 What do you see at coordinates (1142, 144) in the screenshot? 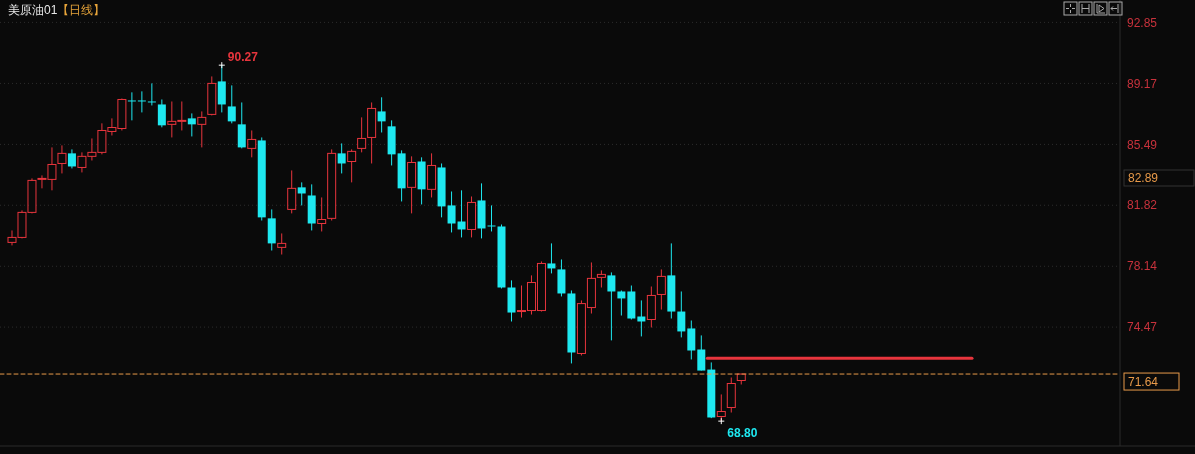
I see `y-tick-label: 85.49` at bounding box center [1142, 144].